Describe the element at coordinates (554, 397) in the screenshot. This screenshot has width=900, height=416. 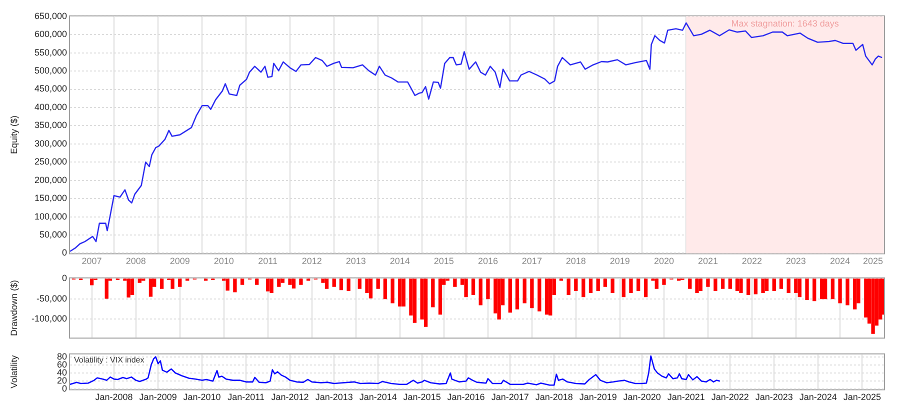
I see `x-tick-label: Jan-2018` at that location.